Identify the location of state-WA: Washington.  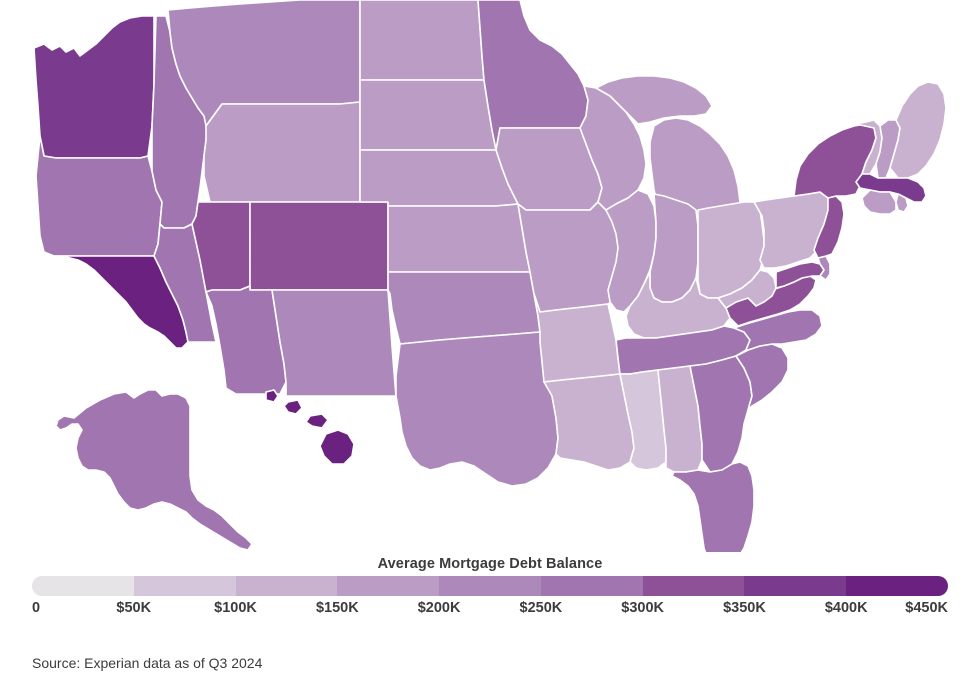
(94, 87).